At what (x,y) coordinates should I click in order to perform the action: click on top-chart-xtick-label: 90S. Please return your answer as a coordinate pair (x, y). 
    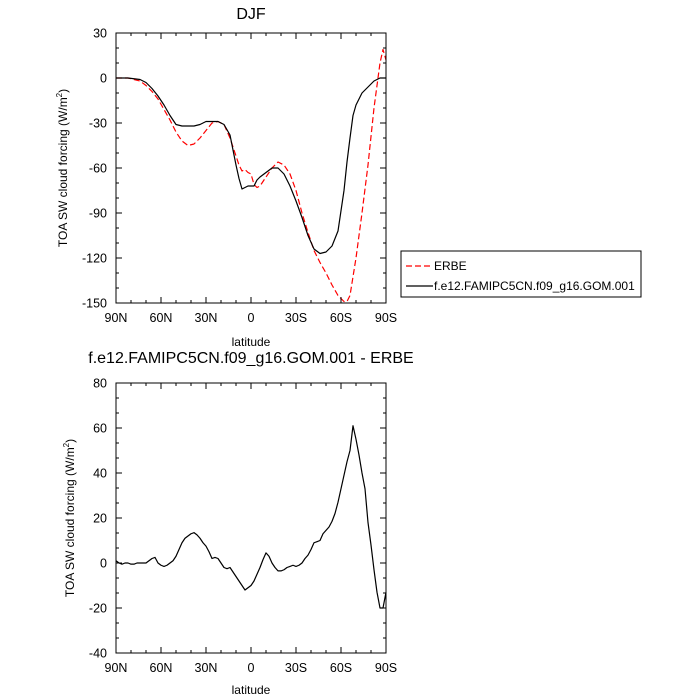
    Looking at the image, I should click on (386, 318).